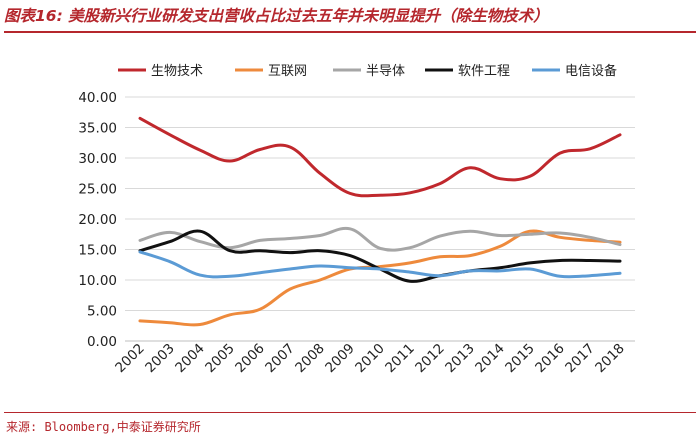  What do you see at coordinates (310, 359) in the screenshot?
I see `x-tick-label: 2008` at bounding box center [310, 359].